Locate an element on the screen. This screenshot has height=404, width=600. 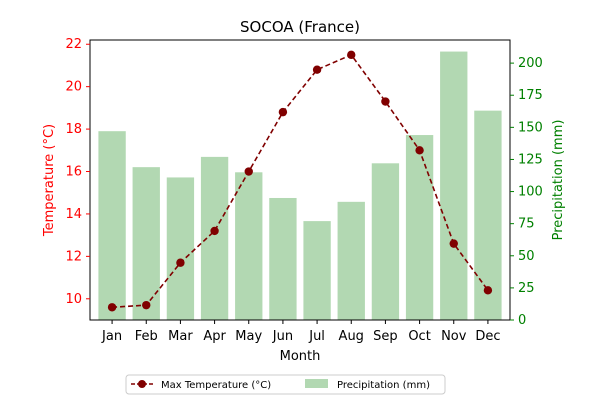
right-tick-label-175: 175 is located at coordinates (530, 95).